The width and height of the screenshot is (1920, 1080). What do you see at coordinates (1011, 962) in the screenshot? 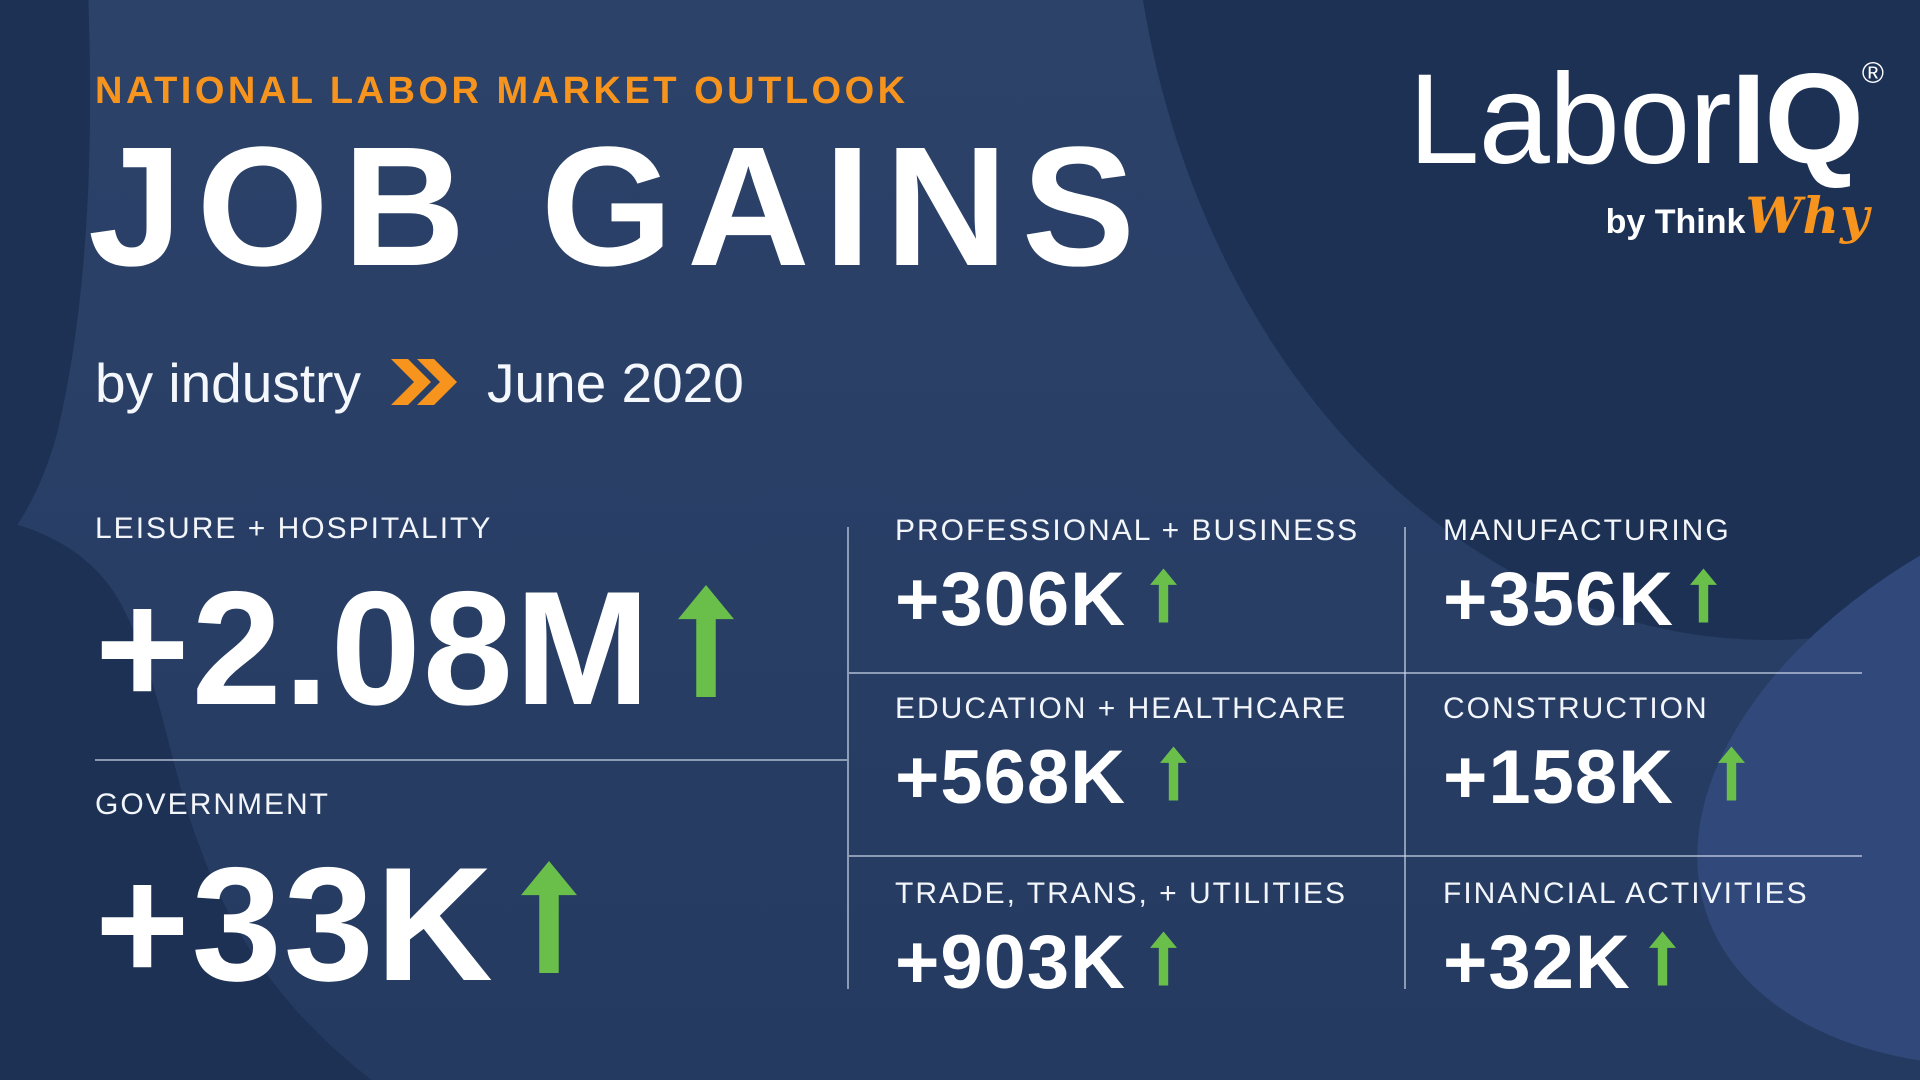
I see `stat-value: +903K` at bounding box center [1011, 962].